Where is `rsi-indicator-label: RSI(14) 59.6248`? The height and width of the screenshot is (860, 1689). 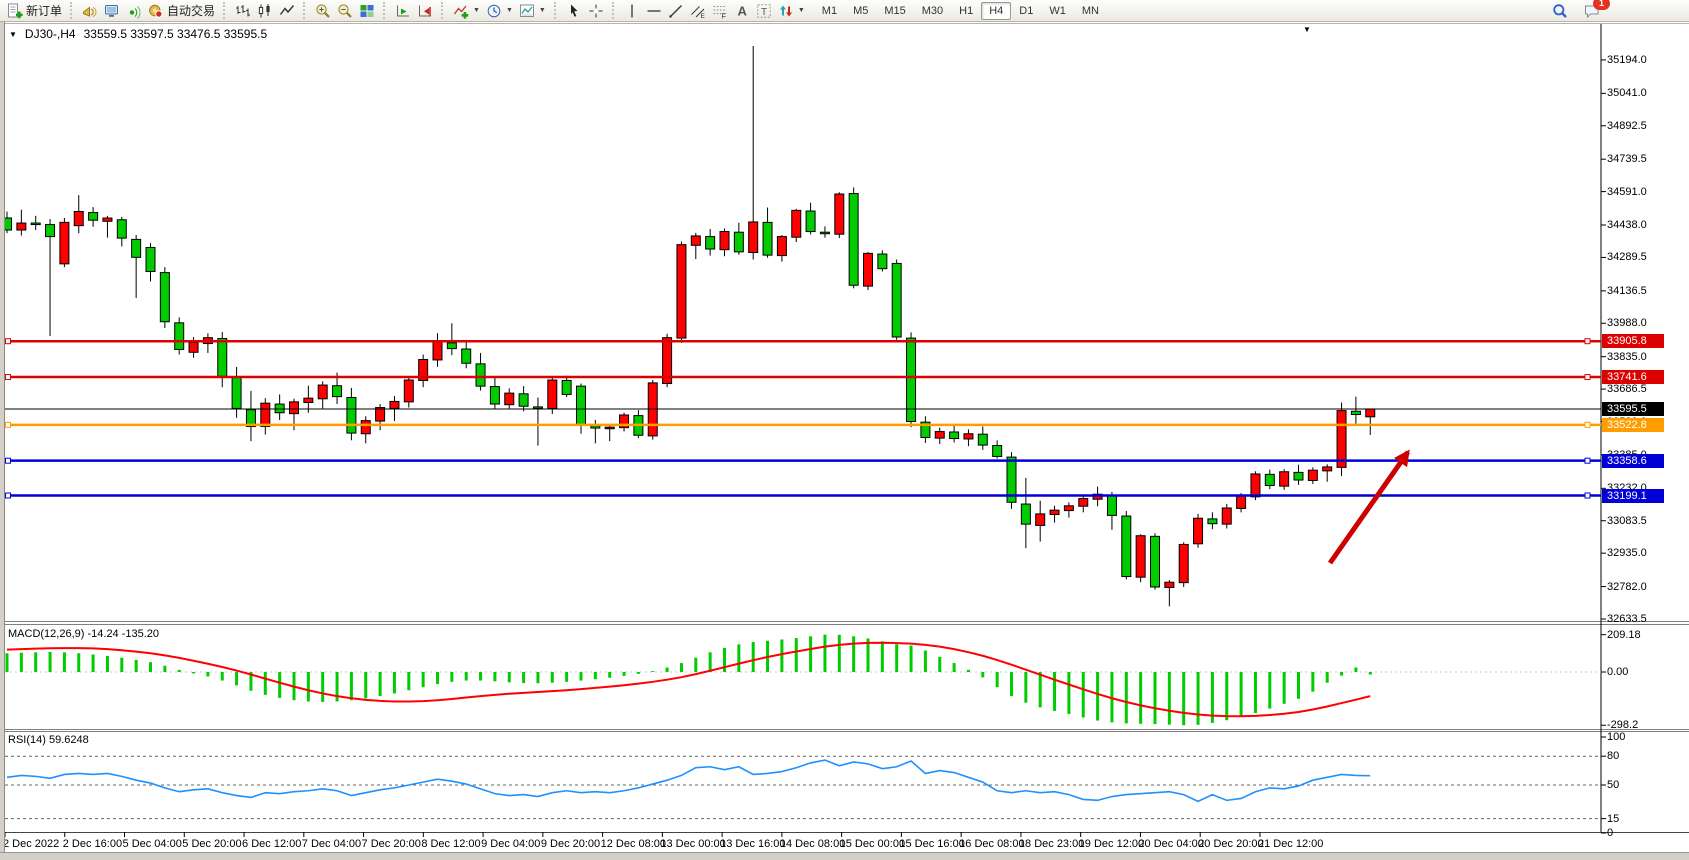 rsi-indicator-label: RSI(14) 59.6248 is located at coordinates (48, 740).